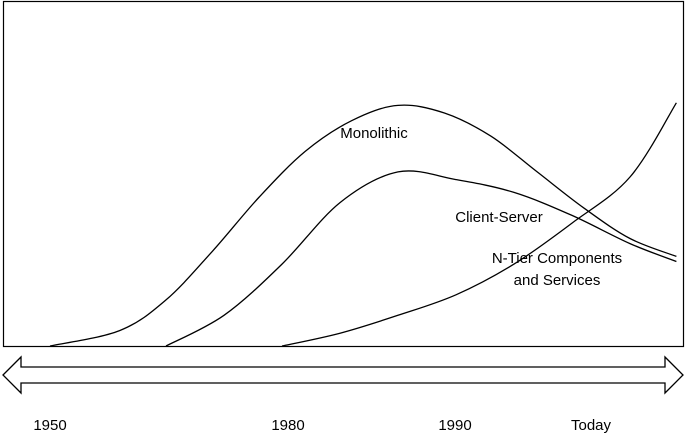 The height and width of the screenshot is (437, 687). Describe the element at coordinates (343, 375) in the screenshot. I see `timeline-double-arrow` at that location.